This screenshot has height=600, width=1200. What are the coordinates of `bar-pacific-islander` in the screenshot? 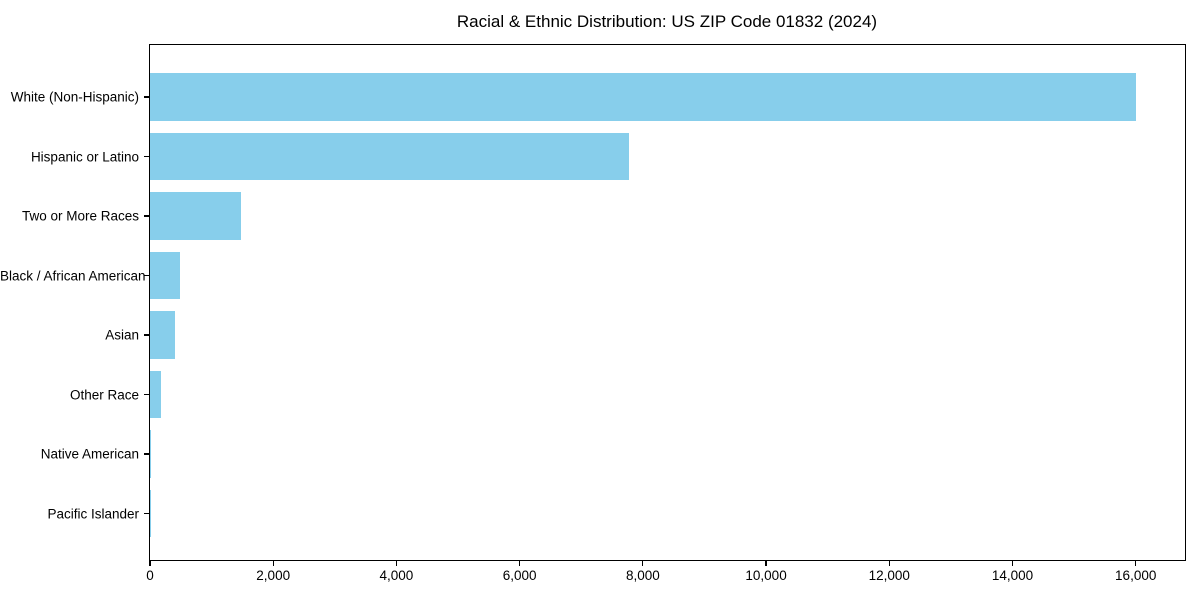 It's located at (150, 513).